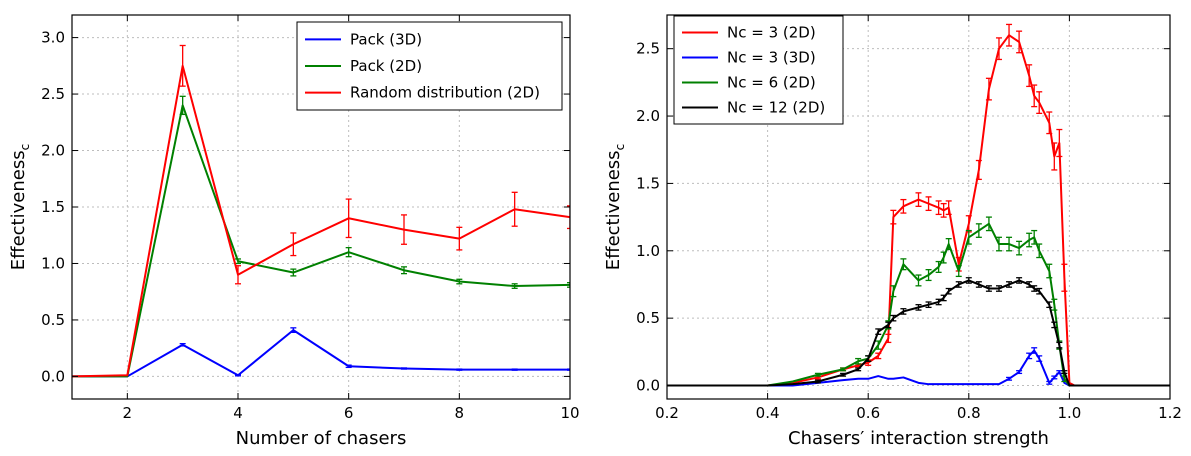  I want to click on legend-label: Random distribution (2D), so click(445, 93).